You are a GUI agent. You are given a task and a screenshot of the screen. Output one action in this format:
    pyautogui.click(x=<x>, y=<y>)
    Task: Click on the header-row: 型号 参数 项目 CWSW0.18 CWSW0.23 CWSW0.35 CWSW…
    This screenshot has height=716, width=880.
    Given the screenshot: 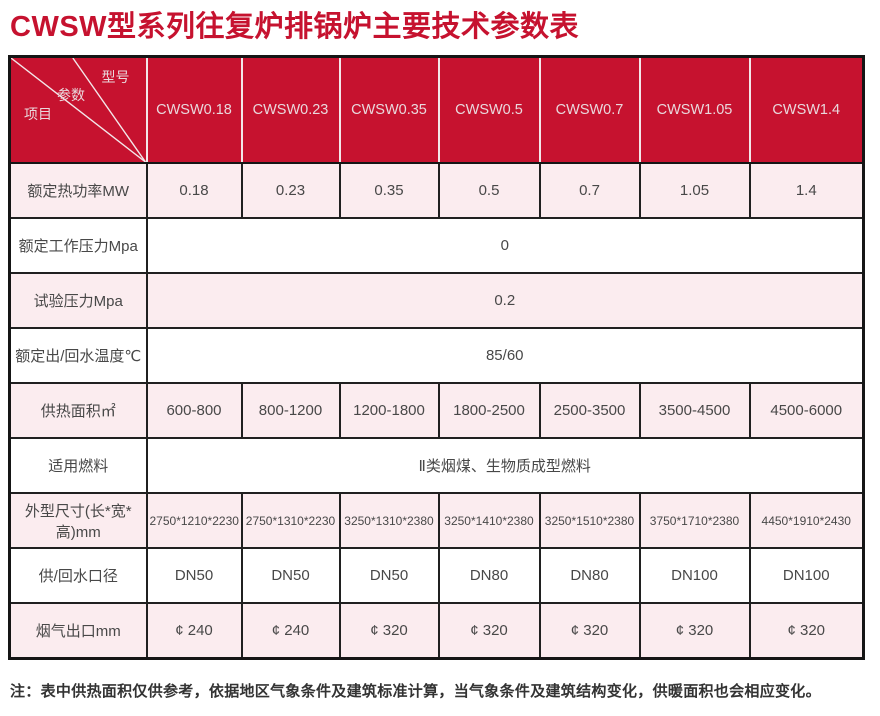 What is the action you would take?
    pyautogui.click(x=436, y=110)
    